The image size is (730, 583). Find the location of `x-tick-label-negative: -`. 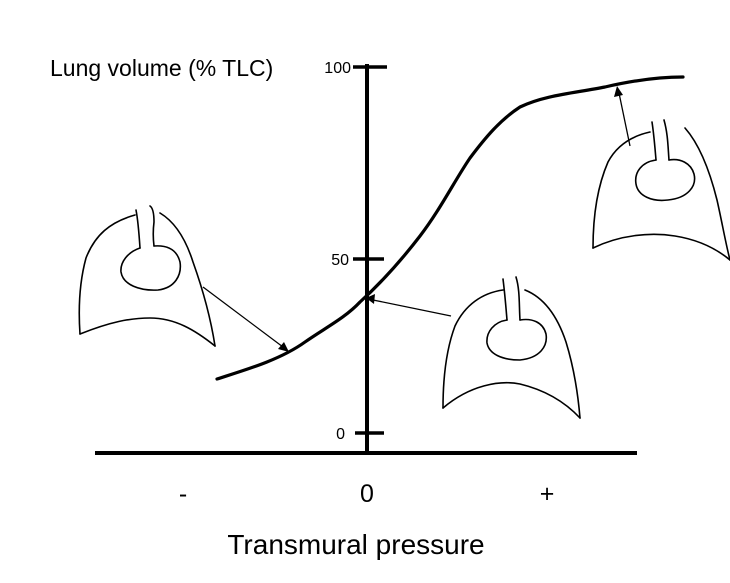

x-tick-label-negative: - is located at coordinates (183, 494).